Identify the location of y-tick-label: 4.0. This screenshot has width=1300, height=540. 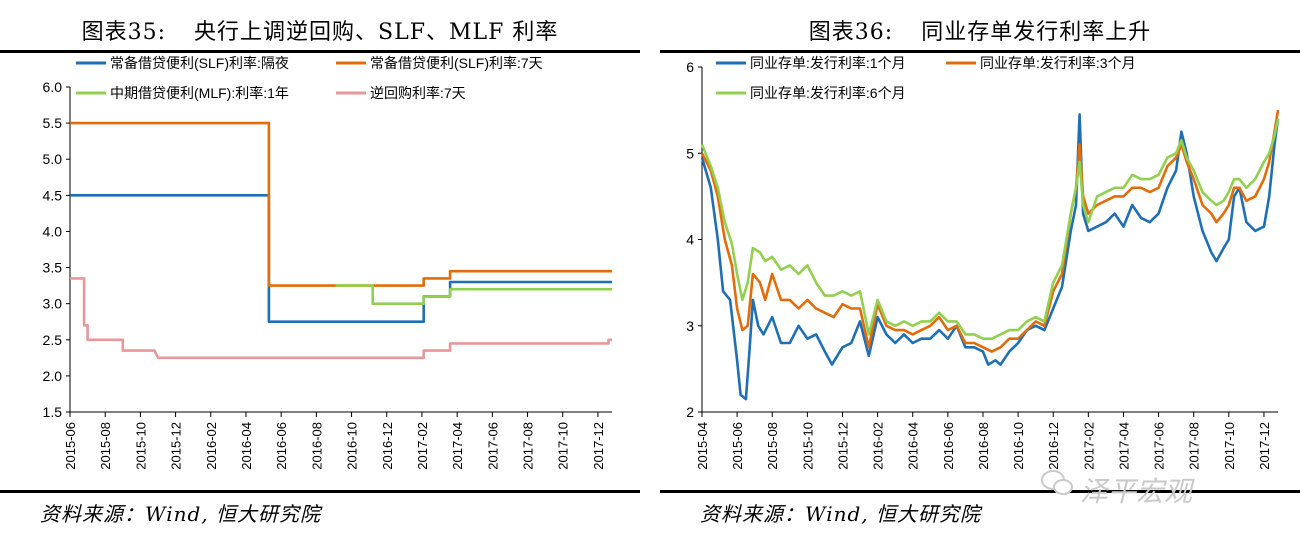
(53, 231).